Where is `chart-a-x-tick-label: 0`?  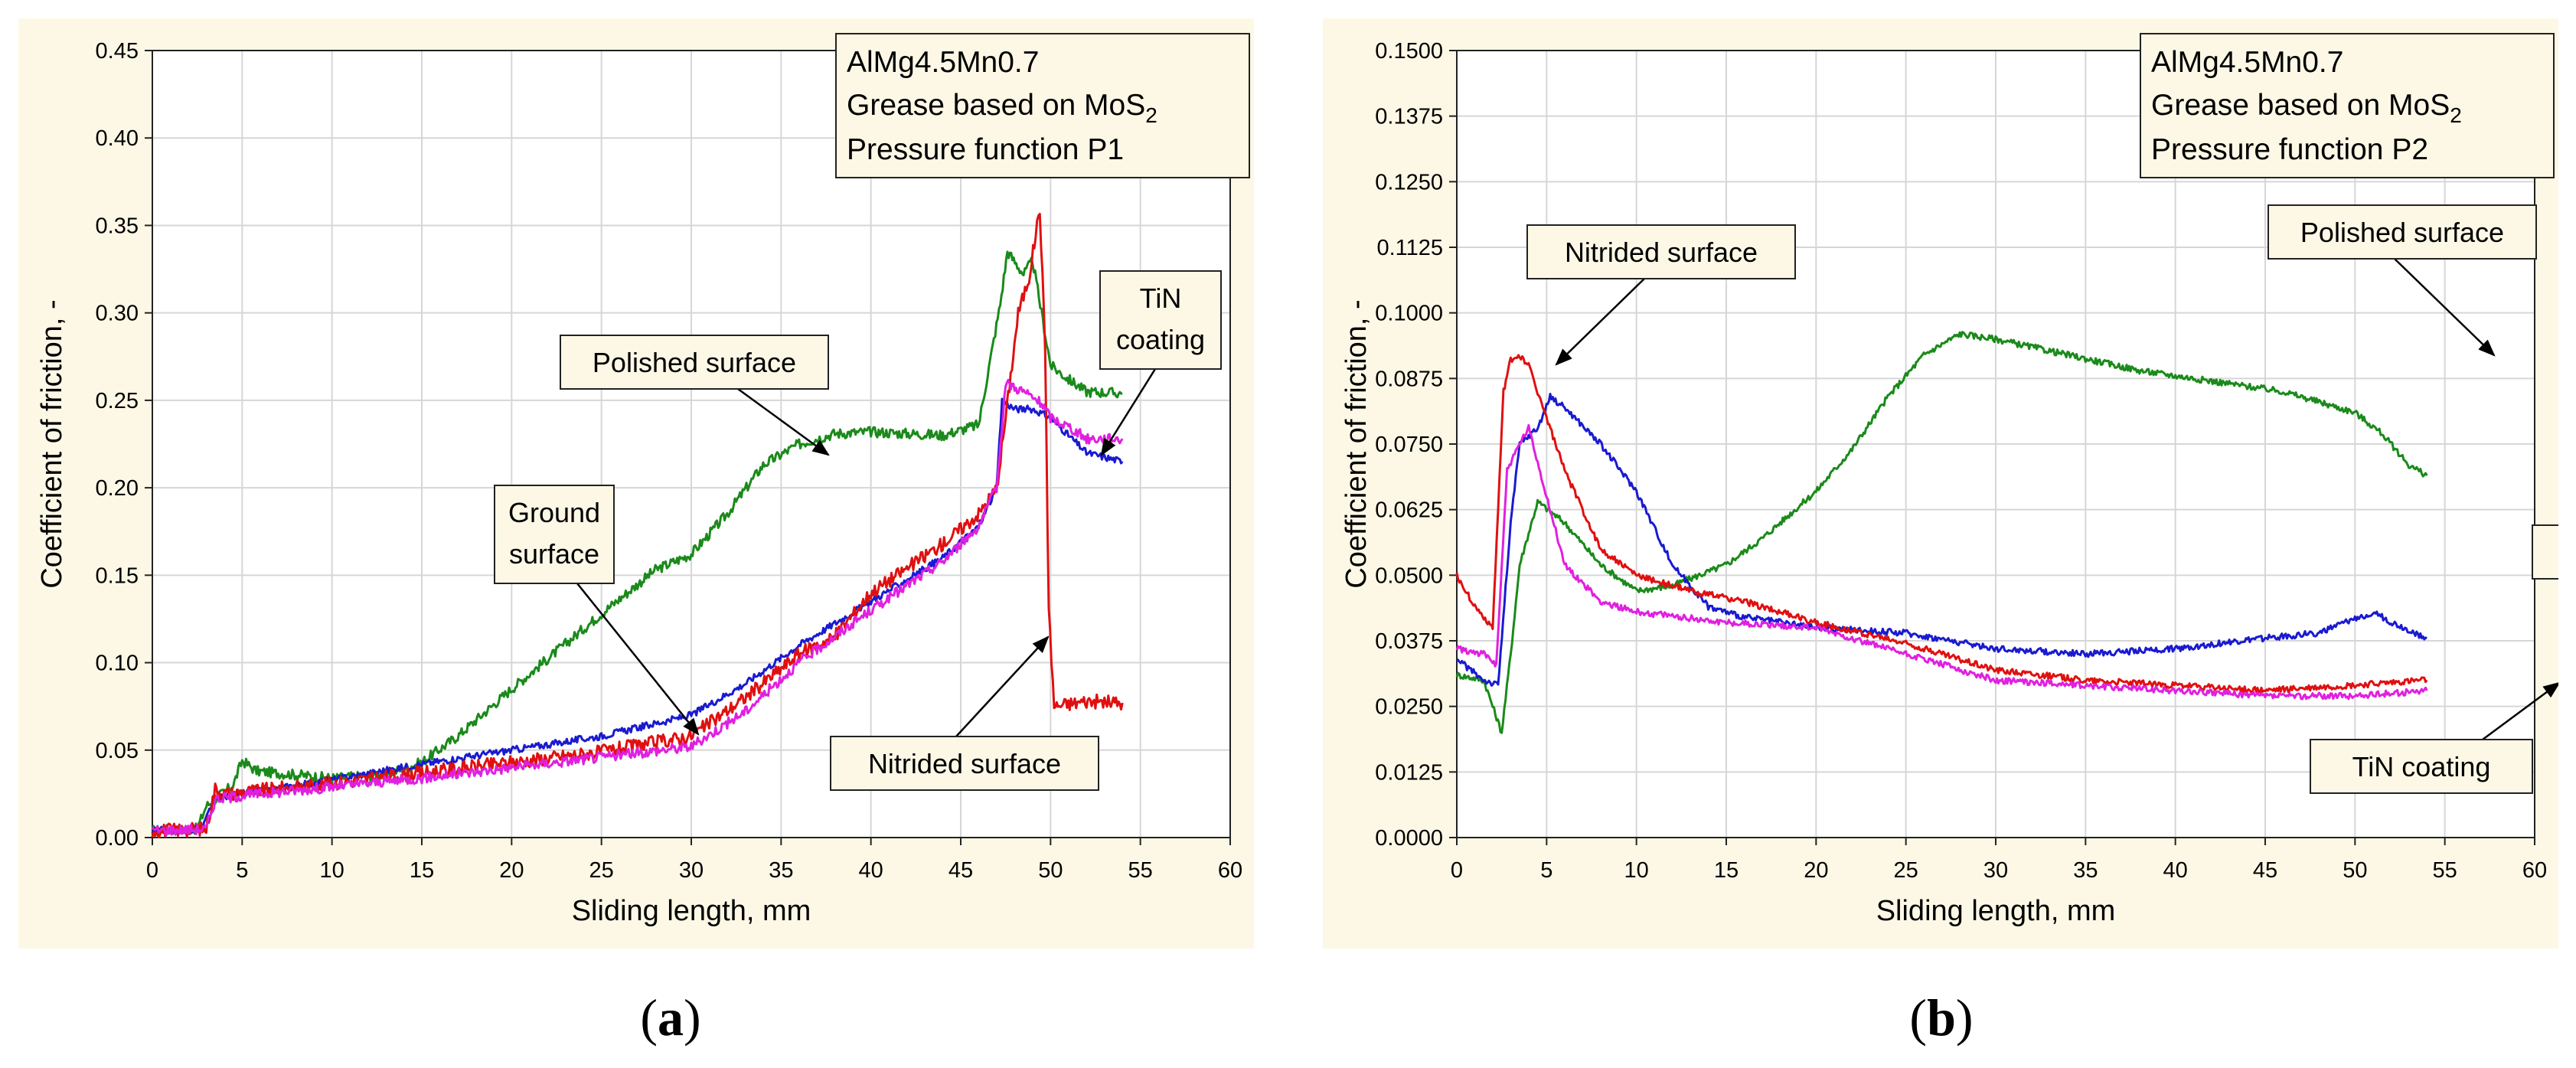
chart-a-x-tick-label: 0 is located at coordinates (152, 870).